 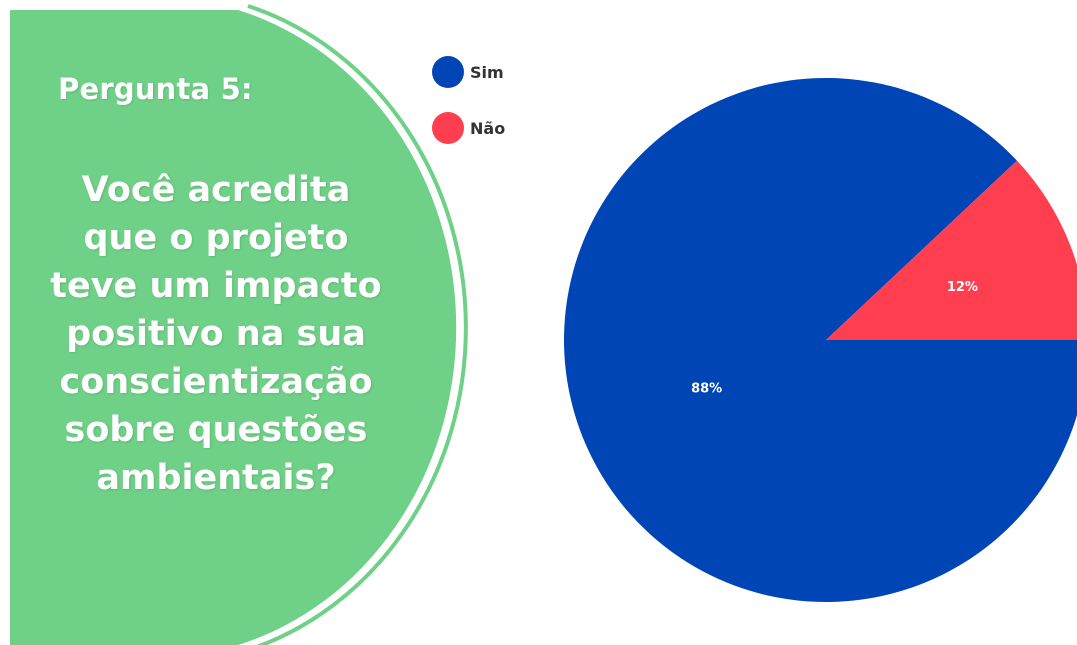 I want to click on question-line: sobre questões, so click(x=216, y=430).